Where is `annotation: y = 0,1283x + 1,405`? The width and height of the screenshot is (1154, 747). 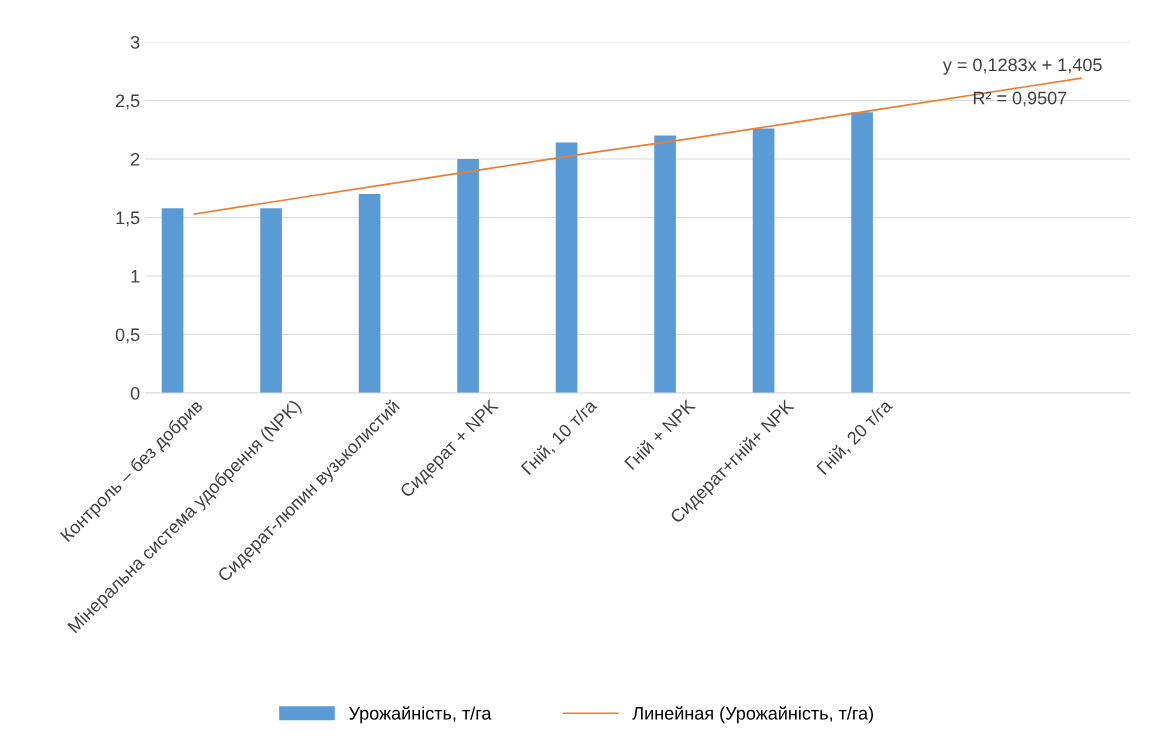 annotation: y = 0,1283x + 1,405 is located at coordinates (1022, 66).